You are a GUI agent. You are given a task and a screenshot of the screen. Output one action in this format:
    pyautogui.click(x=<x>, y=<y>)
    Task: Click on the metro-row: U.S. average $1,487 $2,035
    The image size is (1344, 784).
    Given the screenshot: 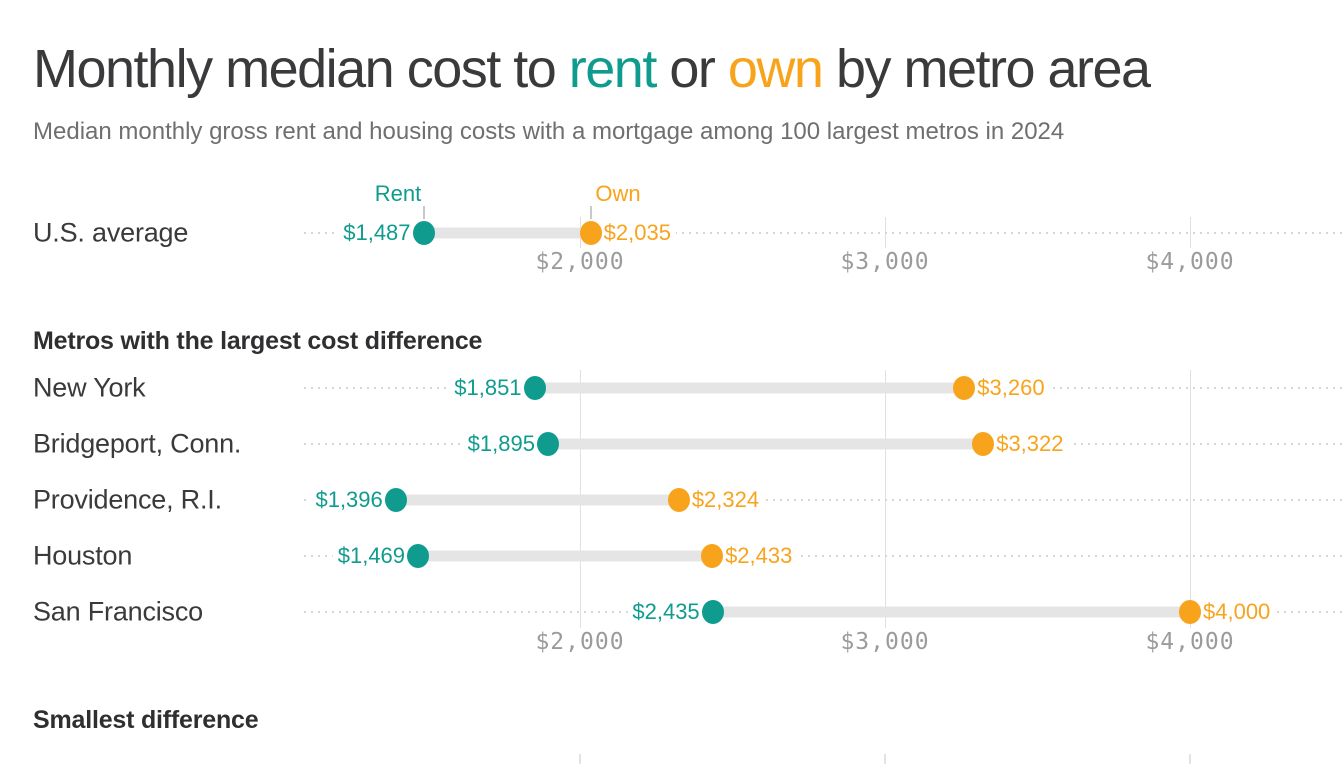 What is the action you would take?
    pyautogui.click(x=672, y=233)
    